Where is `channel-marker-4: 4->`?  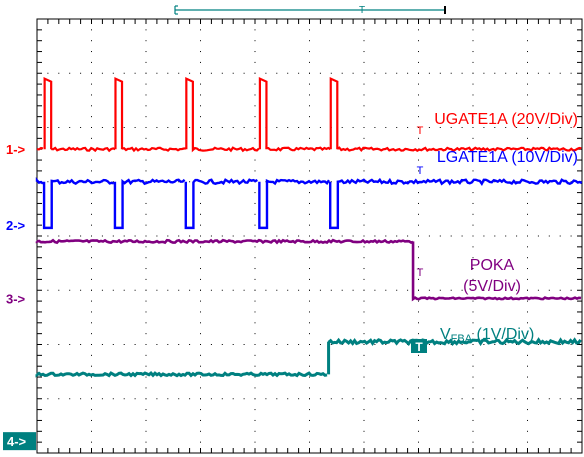
channel-marker-4: 4-> is located at coordinates (17, 441).